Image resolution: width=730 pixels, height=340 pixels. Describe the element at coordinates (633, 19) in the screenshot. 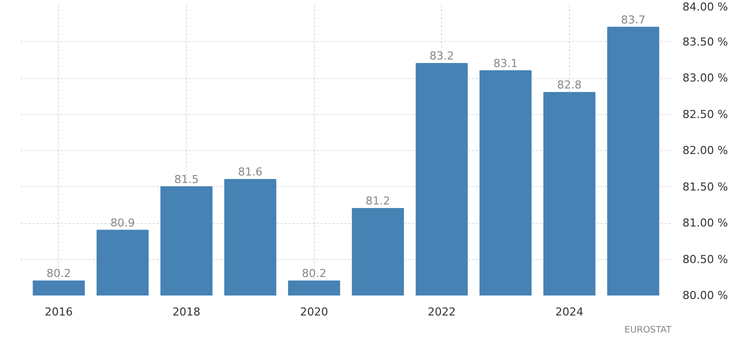

I see `data-label: 83.7` at that location.